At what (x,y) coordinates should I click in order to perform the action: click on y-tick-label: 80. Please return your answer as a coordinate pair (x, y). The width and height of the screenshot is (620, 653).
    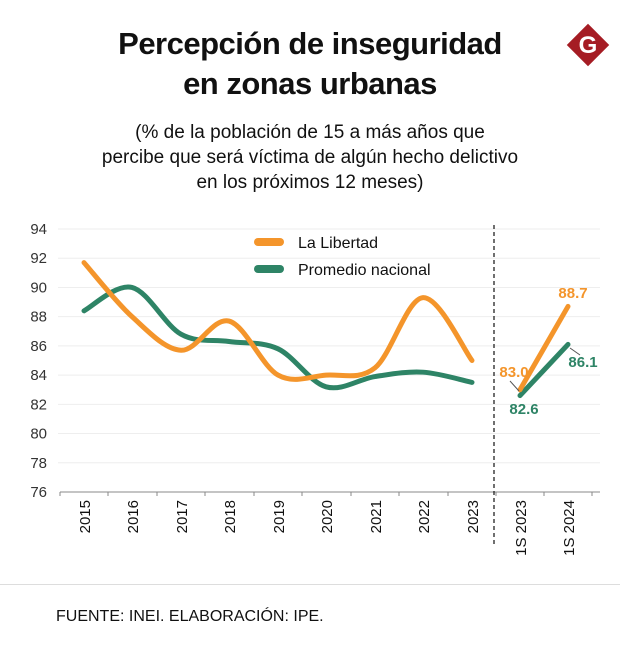
    Looking at the image, I should click on (38, 434).